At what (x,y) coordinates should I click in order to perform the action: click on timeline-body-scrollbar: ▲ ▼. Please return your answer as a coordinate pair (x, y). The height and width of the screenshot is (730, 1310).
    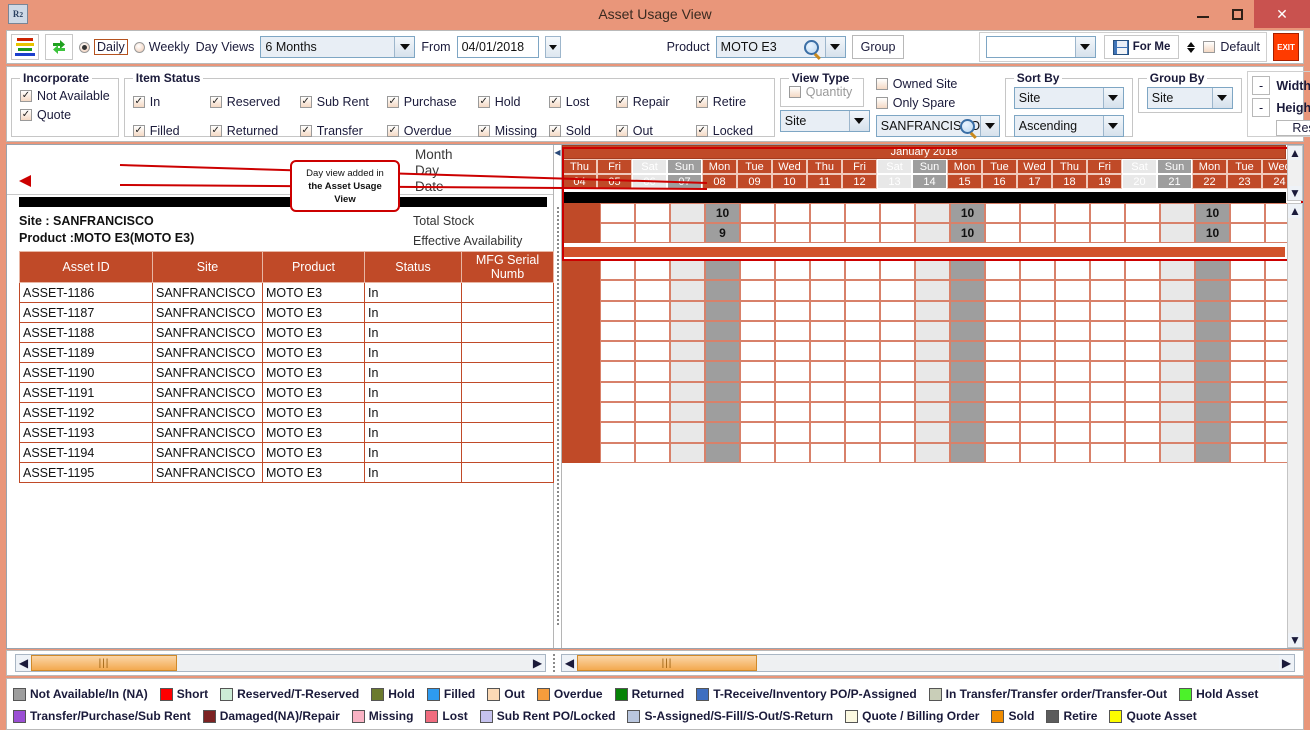
    Looking at the image, I should click on (1295, 425).